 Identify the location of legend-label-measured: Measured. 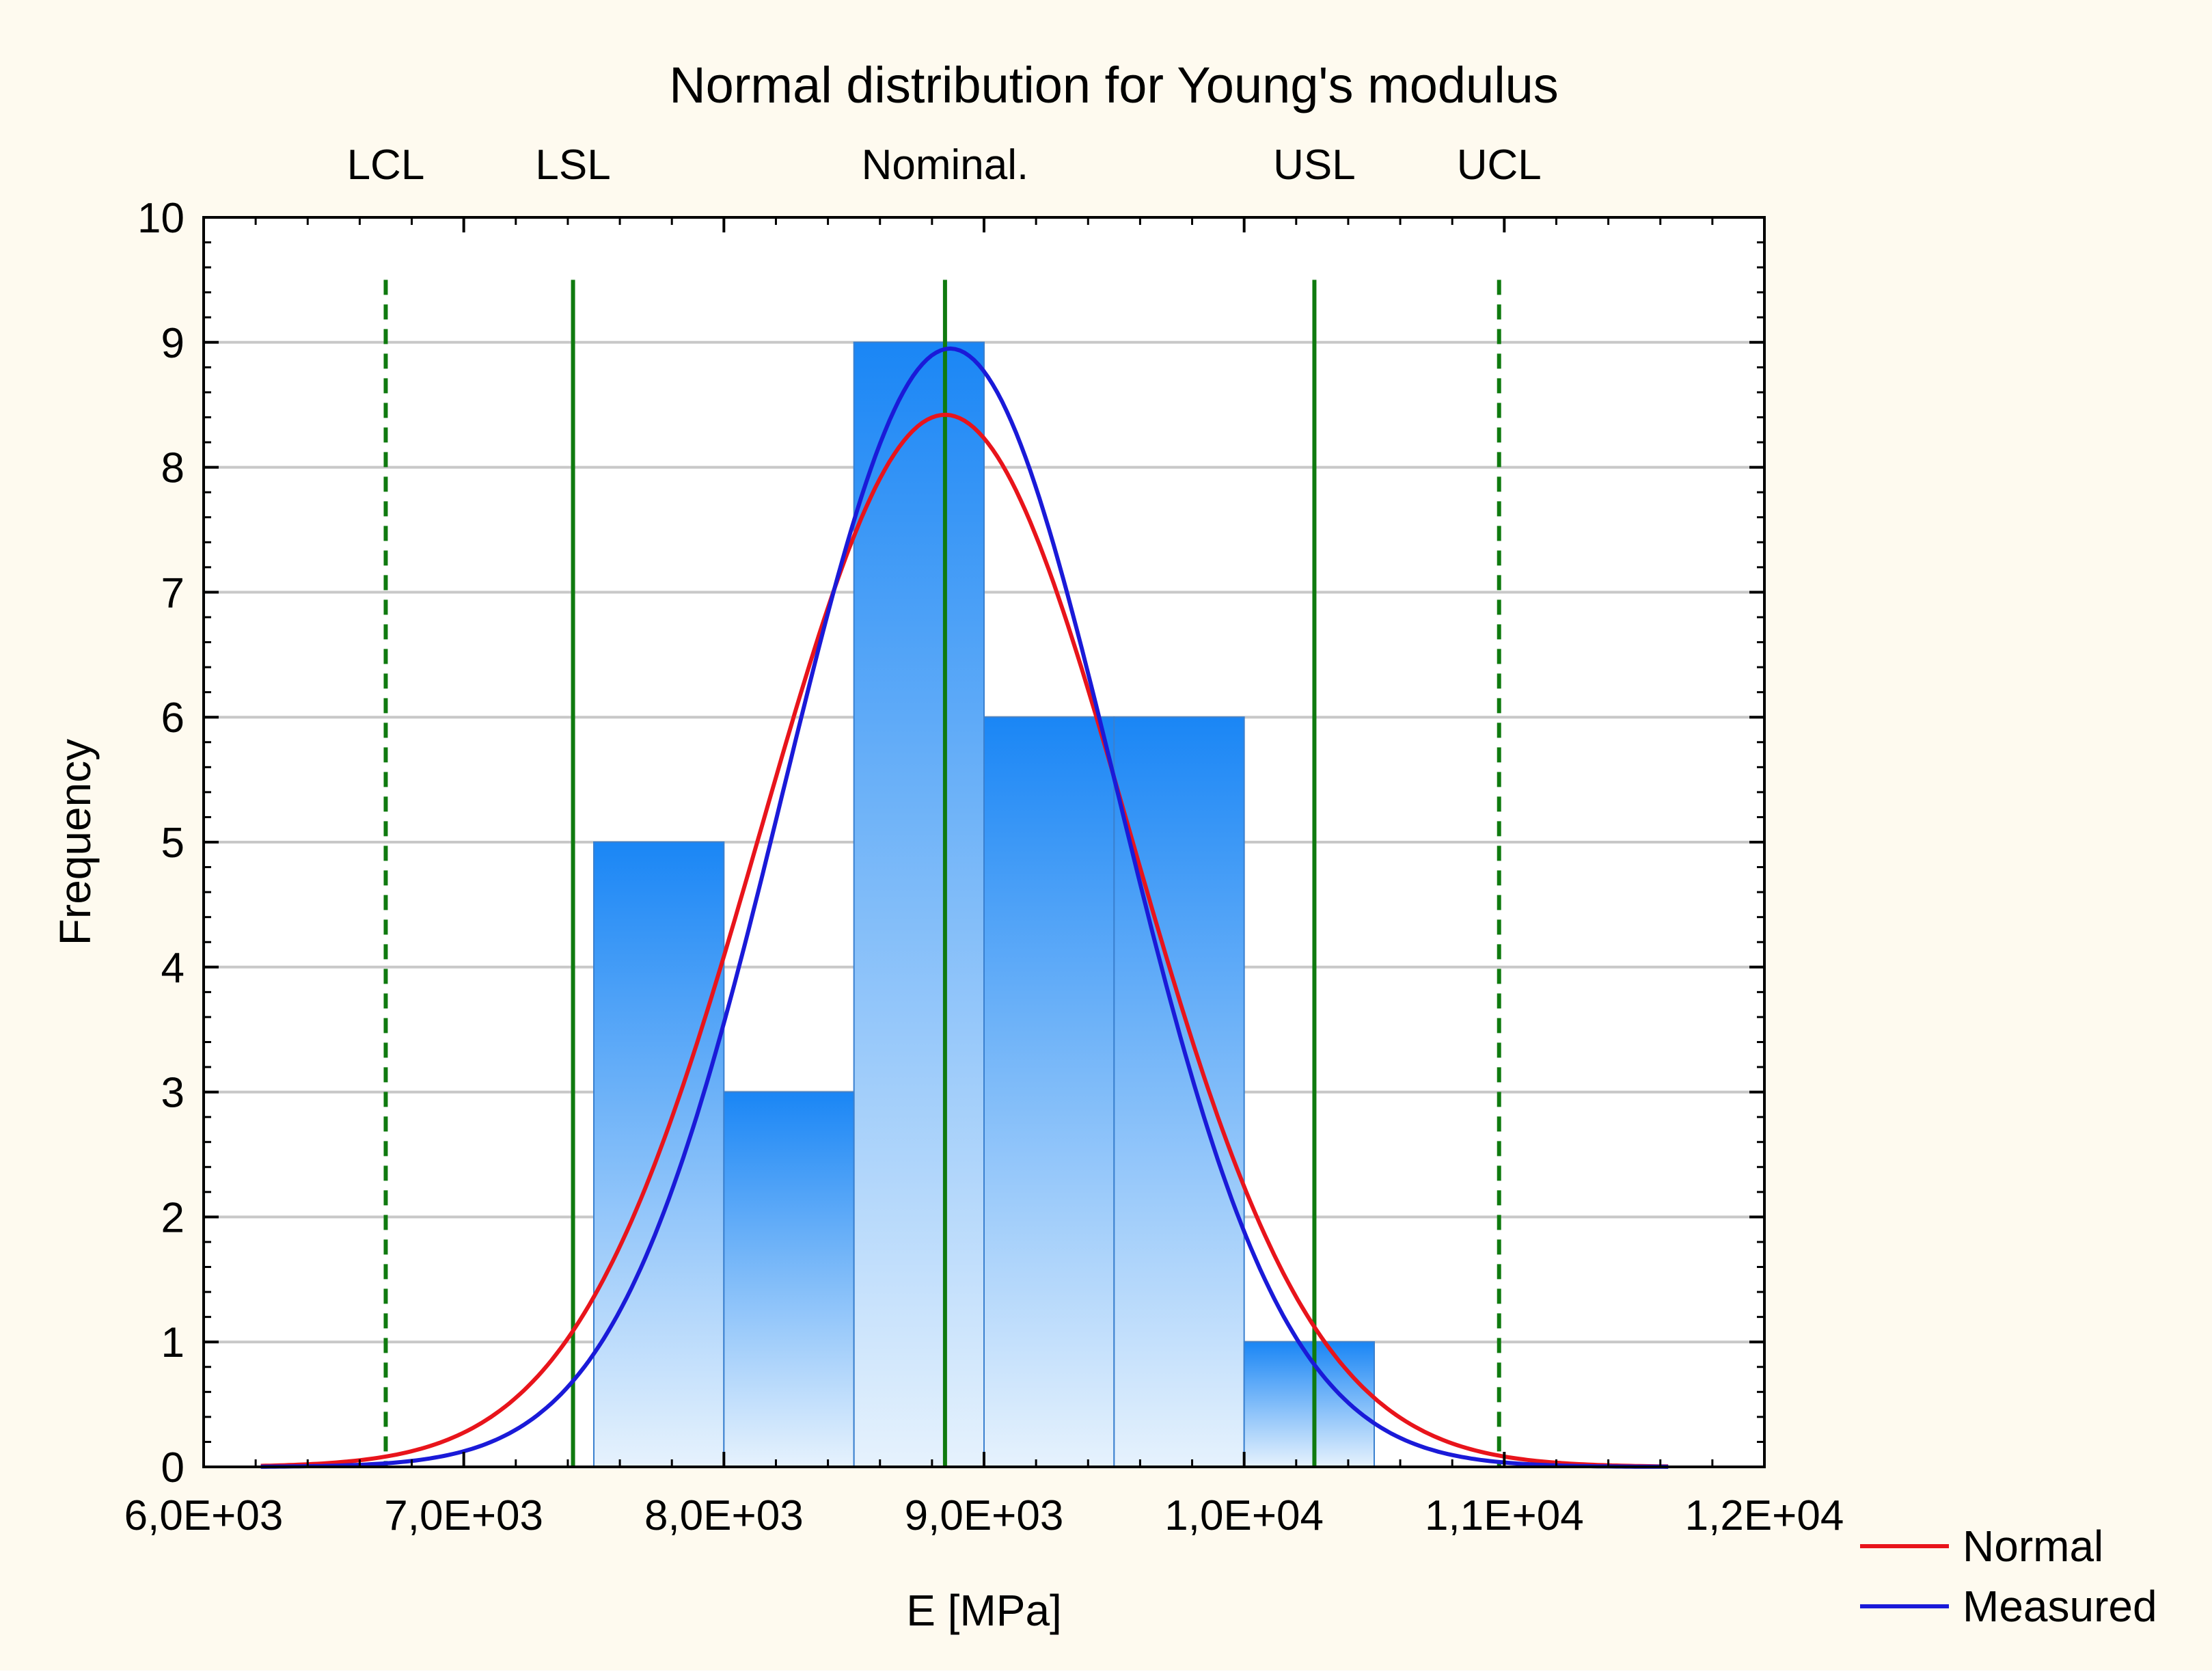
(2060, 1606).